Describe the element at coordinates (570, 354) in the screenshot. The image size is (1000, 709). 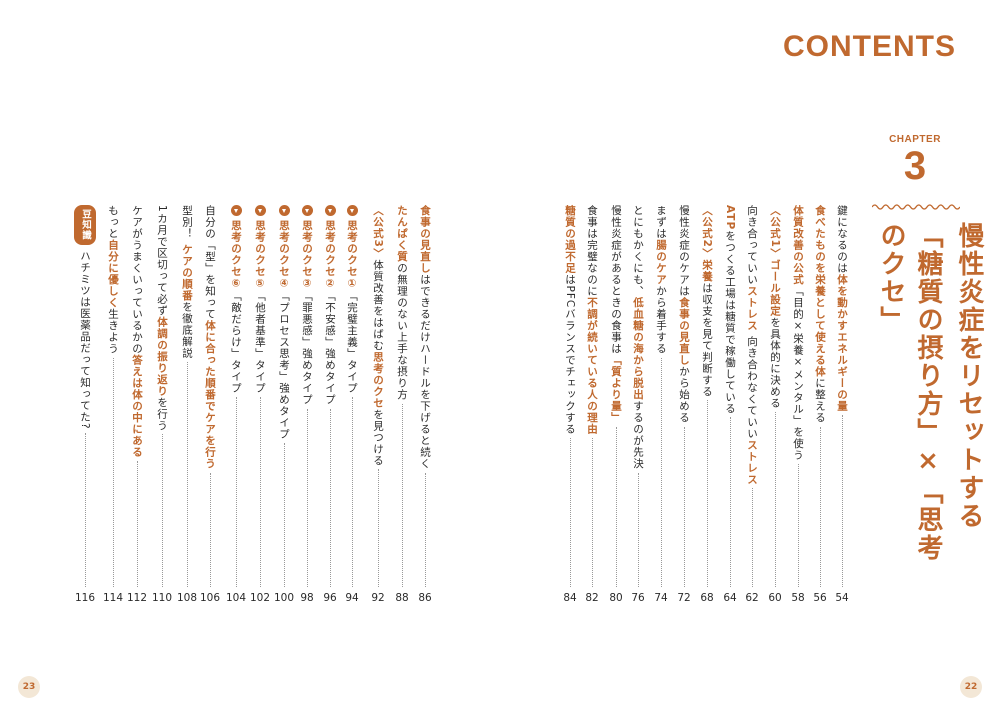
I see `entry-text: はPFCバランスでチェックする` at that location.